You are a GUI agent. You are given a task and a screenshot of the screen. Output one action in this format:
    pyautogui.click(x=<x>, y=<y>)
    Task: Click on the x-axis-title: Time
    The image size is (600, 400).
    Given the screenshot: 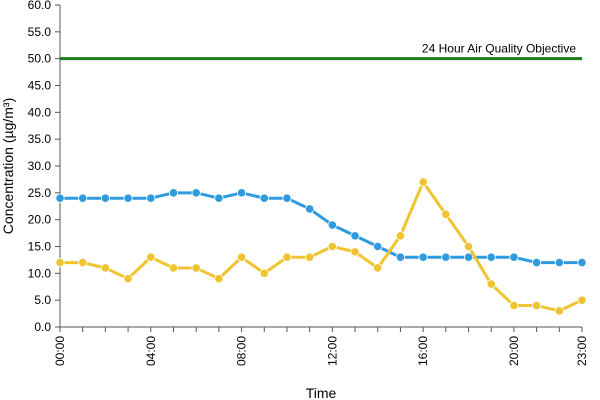 What is the action you would take?
    pyautogui.click(x=321, y=392)
    